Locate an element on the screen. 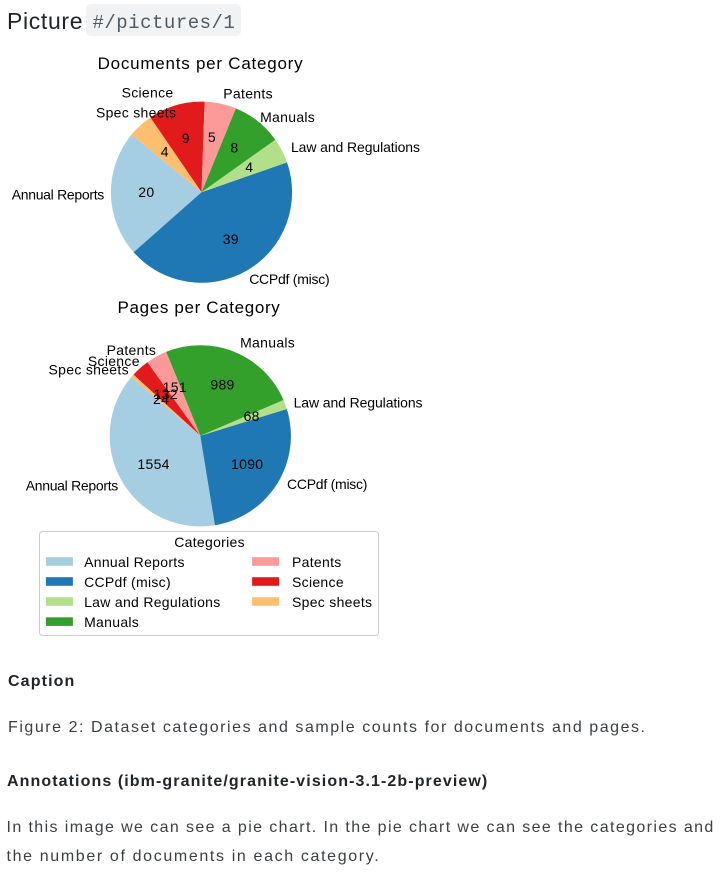 The width and height of the screenshot is (724, 883). svg-text: 5 is located at coordinates (212, 137).